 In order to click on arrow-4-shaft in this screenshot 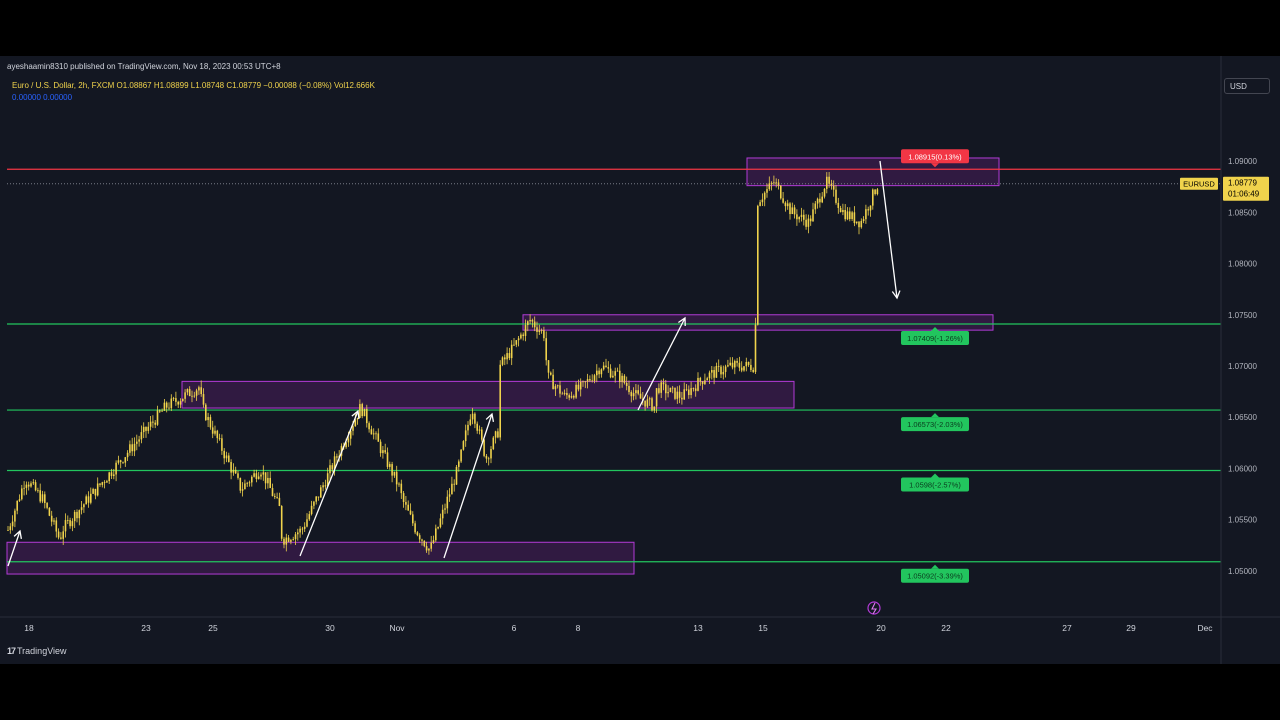, I will do `click(661, 364)`.